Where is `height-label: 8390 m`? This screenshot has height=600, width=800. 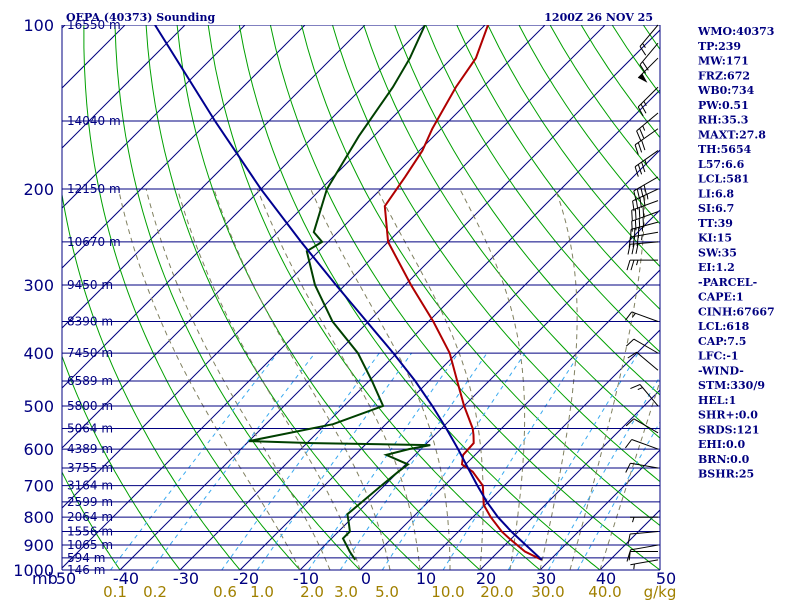 height-label: 8390 m is located at coordinates (90, 322).